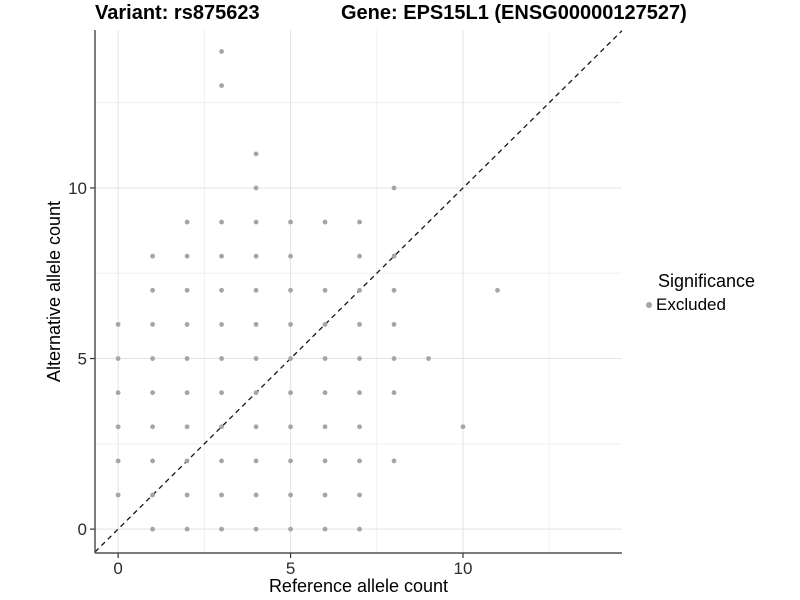 Image resolution: width=800 pixels, height=600 pixels. Describe the element at coordinates (82, 529) in the screenshot. I see `y-tick-label: 0` at that location.